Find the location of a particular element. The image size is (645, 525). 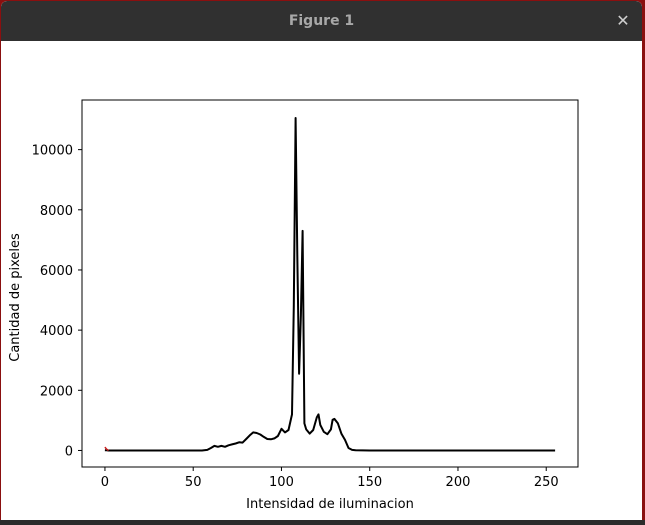

x-tick-label: 100 is located at coordinates (281, 482).